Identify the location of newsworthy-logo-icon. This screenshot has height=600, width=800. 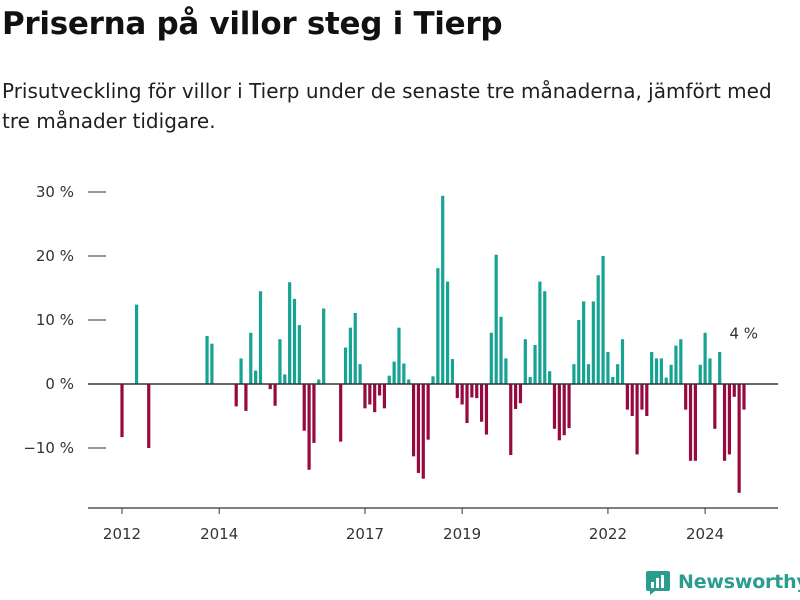
(658, 583).